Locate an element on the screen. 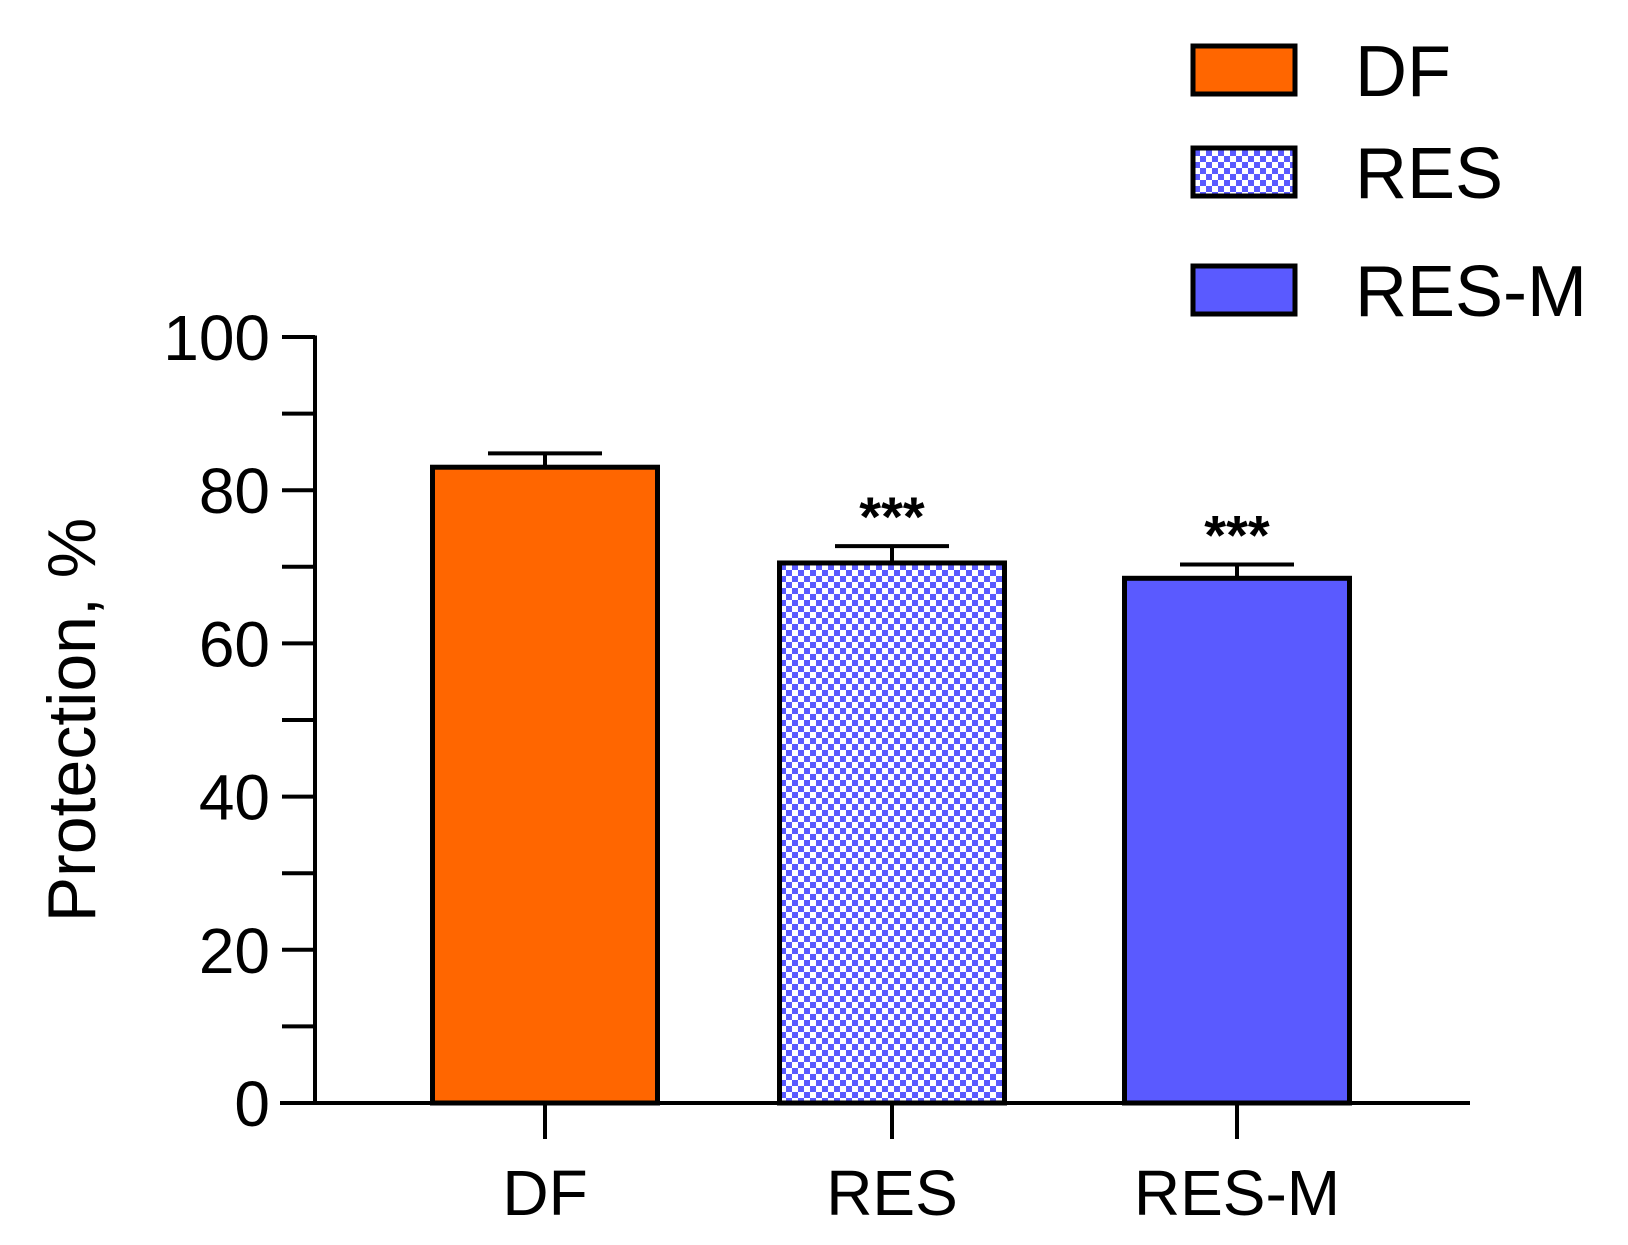 The width and height of the screenshot is (1628, 1245). x-tick-label: RES is located at coordinates (892, 1193).